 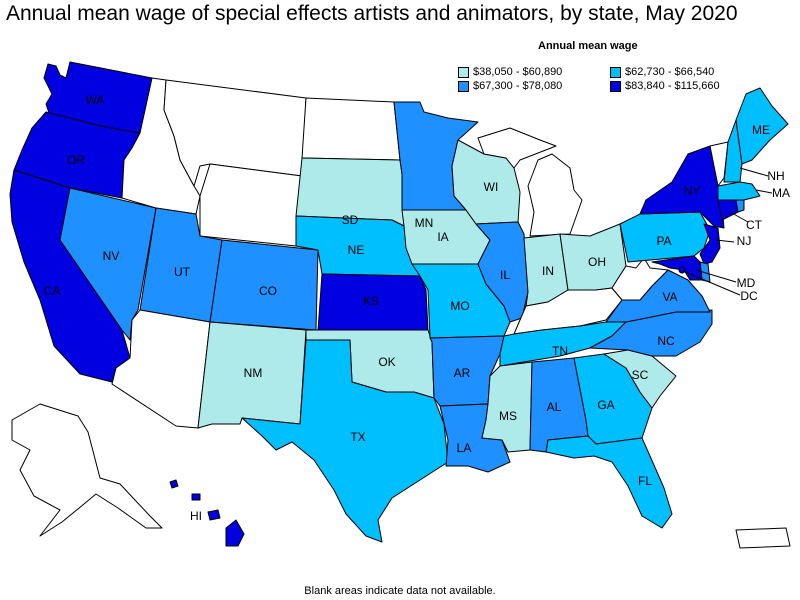 What do you see at coordinates (739, 191) in the screenshot?
I see `state-MA` at bounding box center [739, 191].